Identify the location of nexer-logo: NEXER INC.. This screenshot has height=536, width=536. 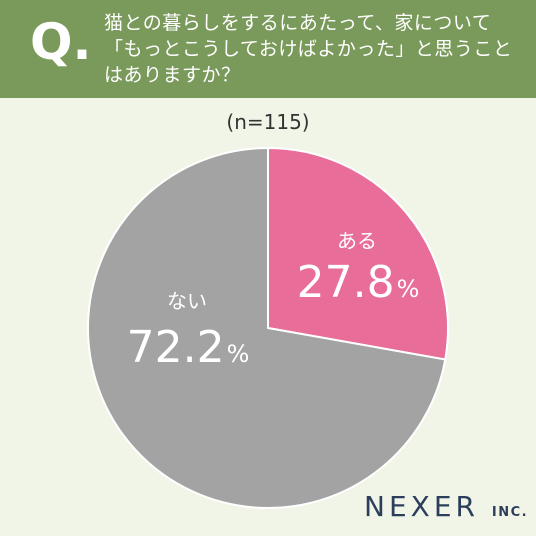
(446, 510).